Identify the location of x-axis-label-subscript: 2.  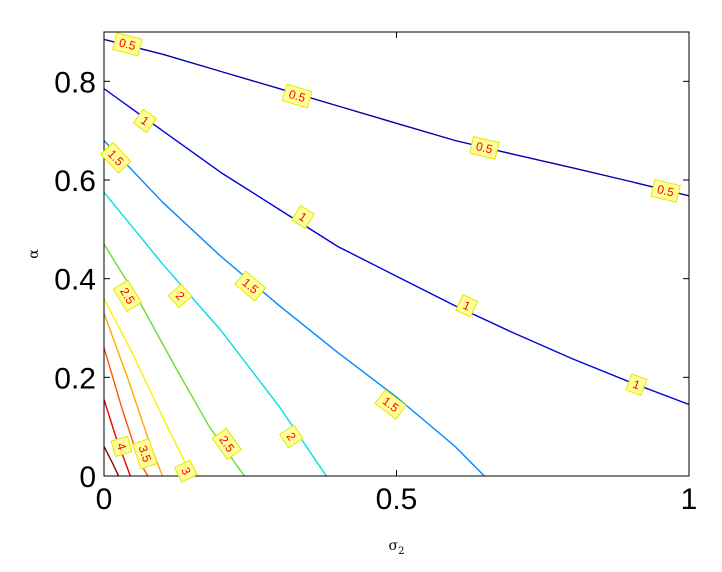
(401, 551).